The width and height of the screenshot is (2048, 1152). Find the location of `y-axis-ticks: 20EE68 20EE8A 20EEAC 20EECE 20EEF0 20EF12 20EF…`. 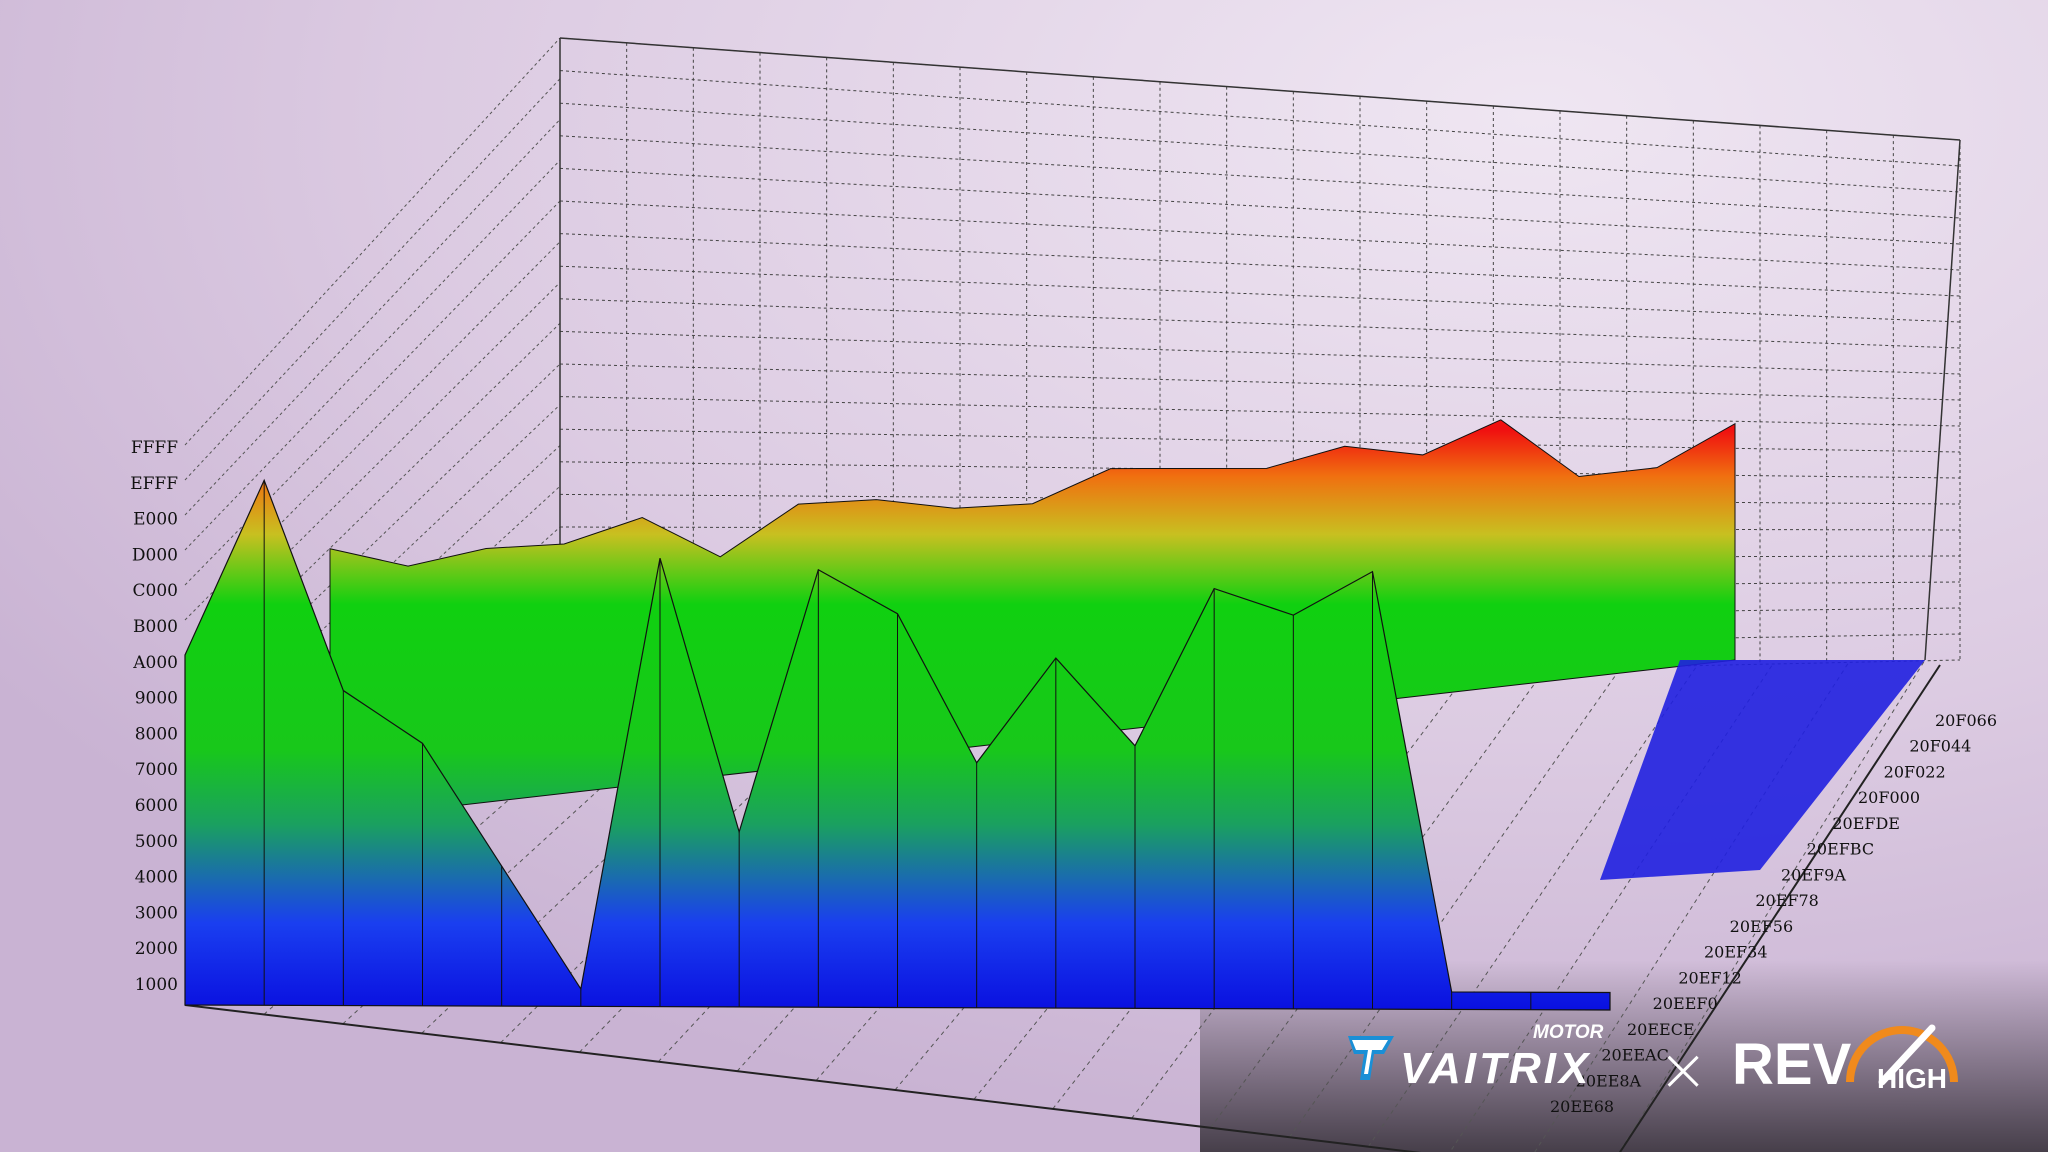

y-axis-ticks: 20EE68 20EE8A 20EEAC 20EECE 20EEF0 20EF12 20EF… is located at coordinates (1773, 913).